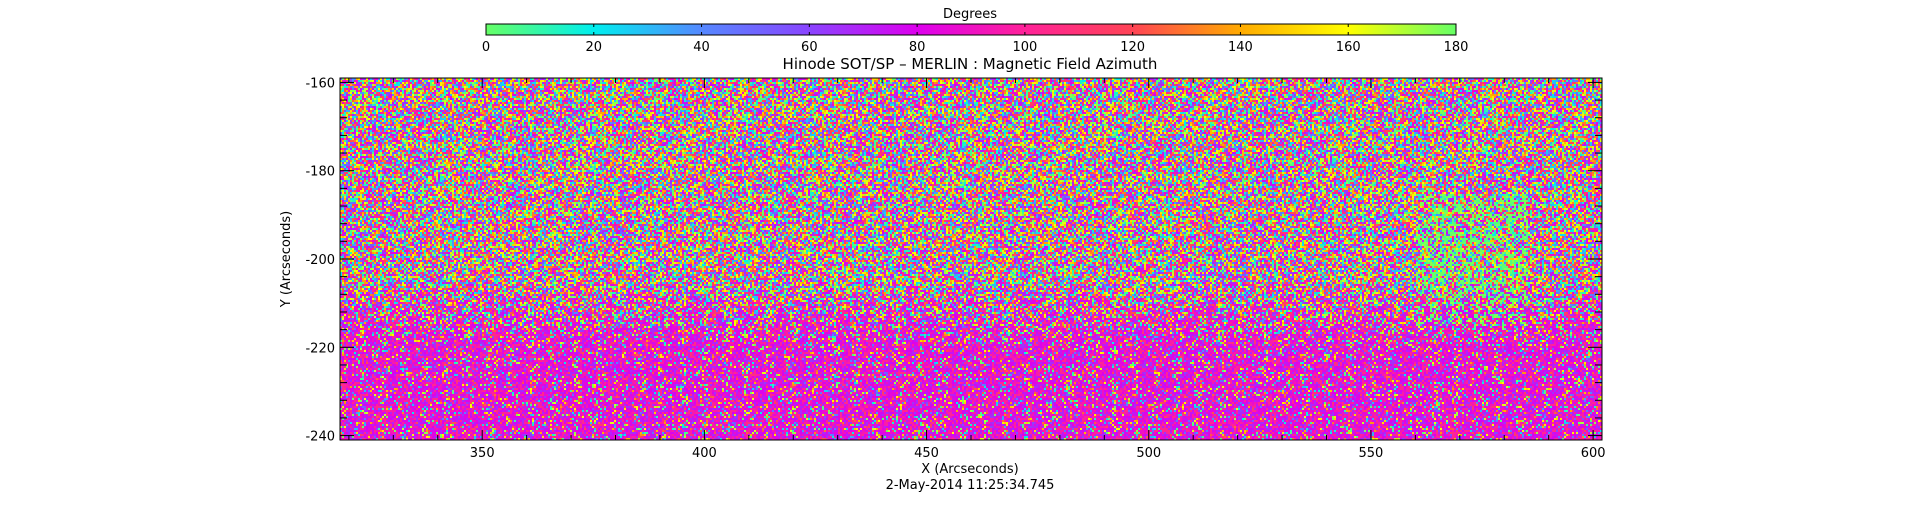  Describe the element at coordinates (486, 47) in the screenshot. I see `colorbar-tick-label: 0` at that location.